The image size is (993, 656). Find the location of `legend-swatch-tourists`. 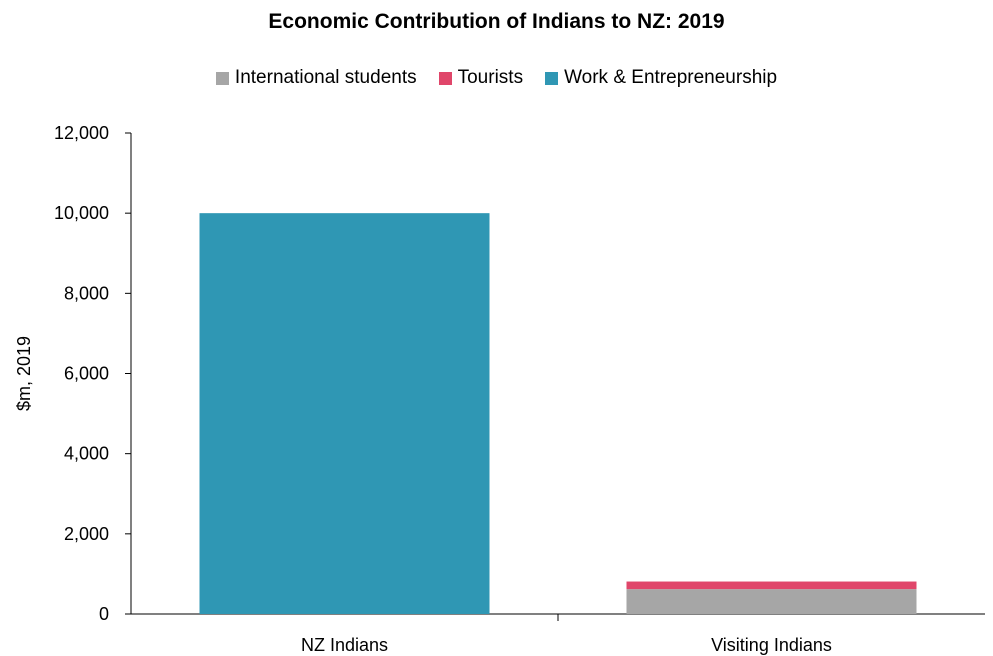

legend-swatch-tourists is located at coordinates (445, 78).